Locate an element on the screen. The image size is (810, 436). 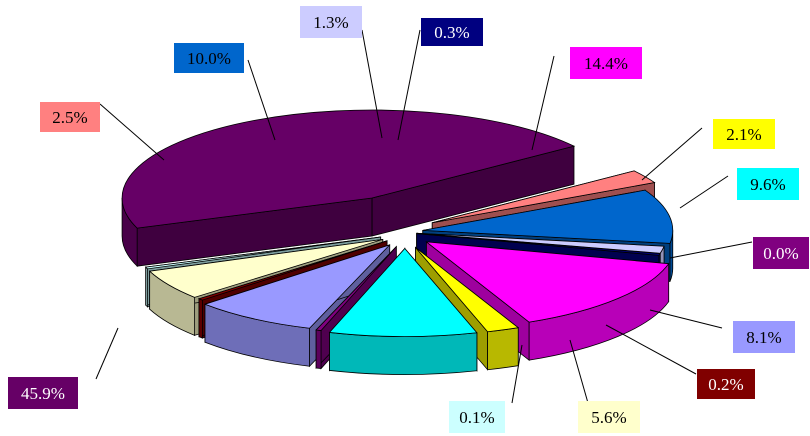
data-label: 0.0% is located at coordinates (739, 253).